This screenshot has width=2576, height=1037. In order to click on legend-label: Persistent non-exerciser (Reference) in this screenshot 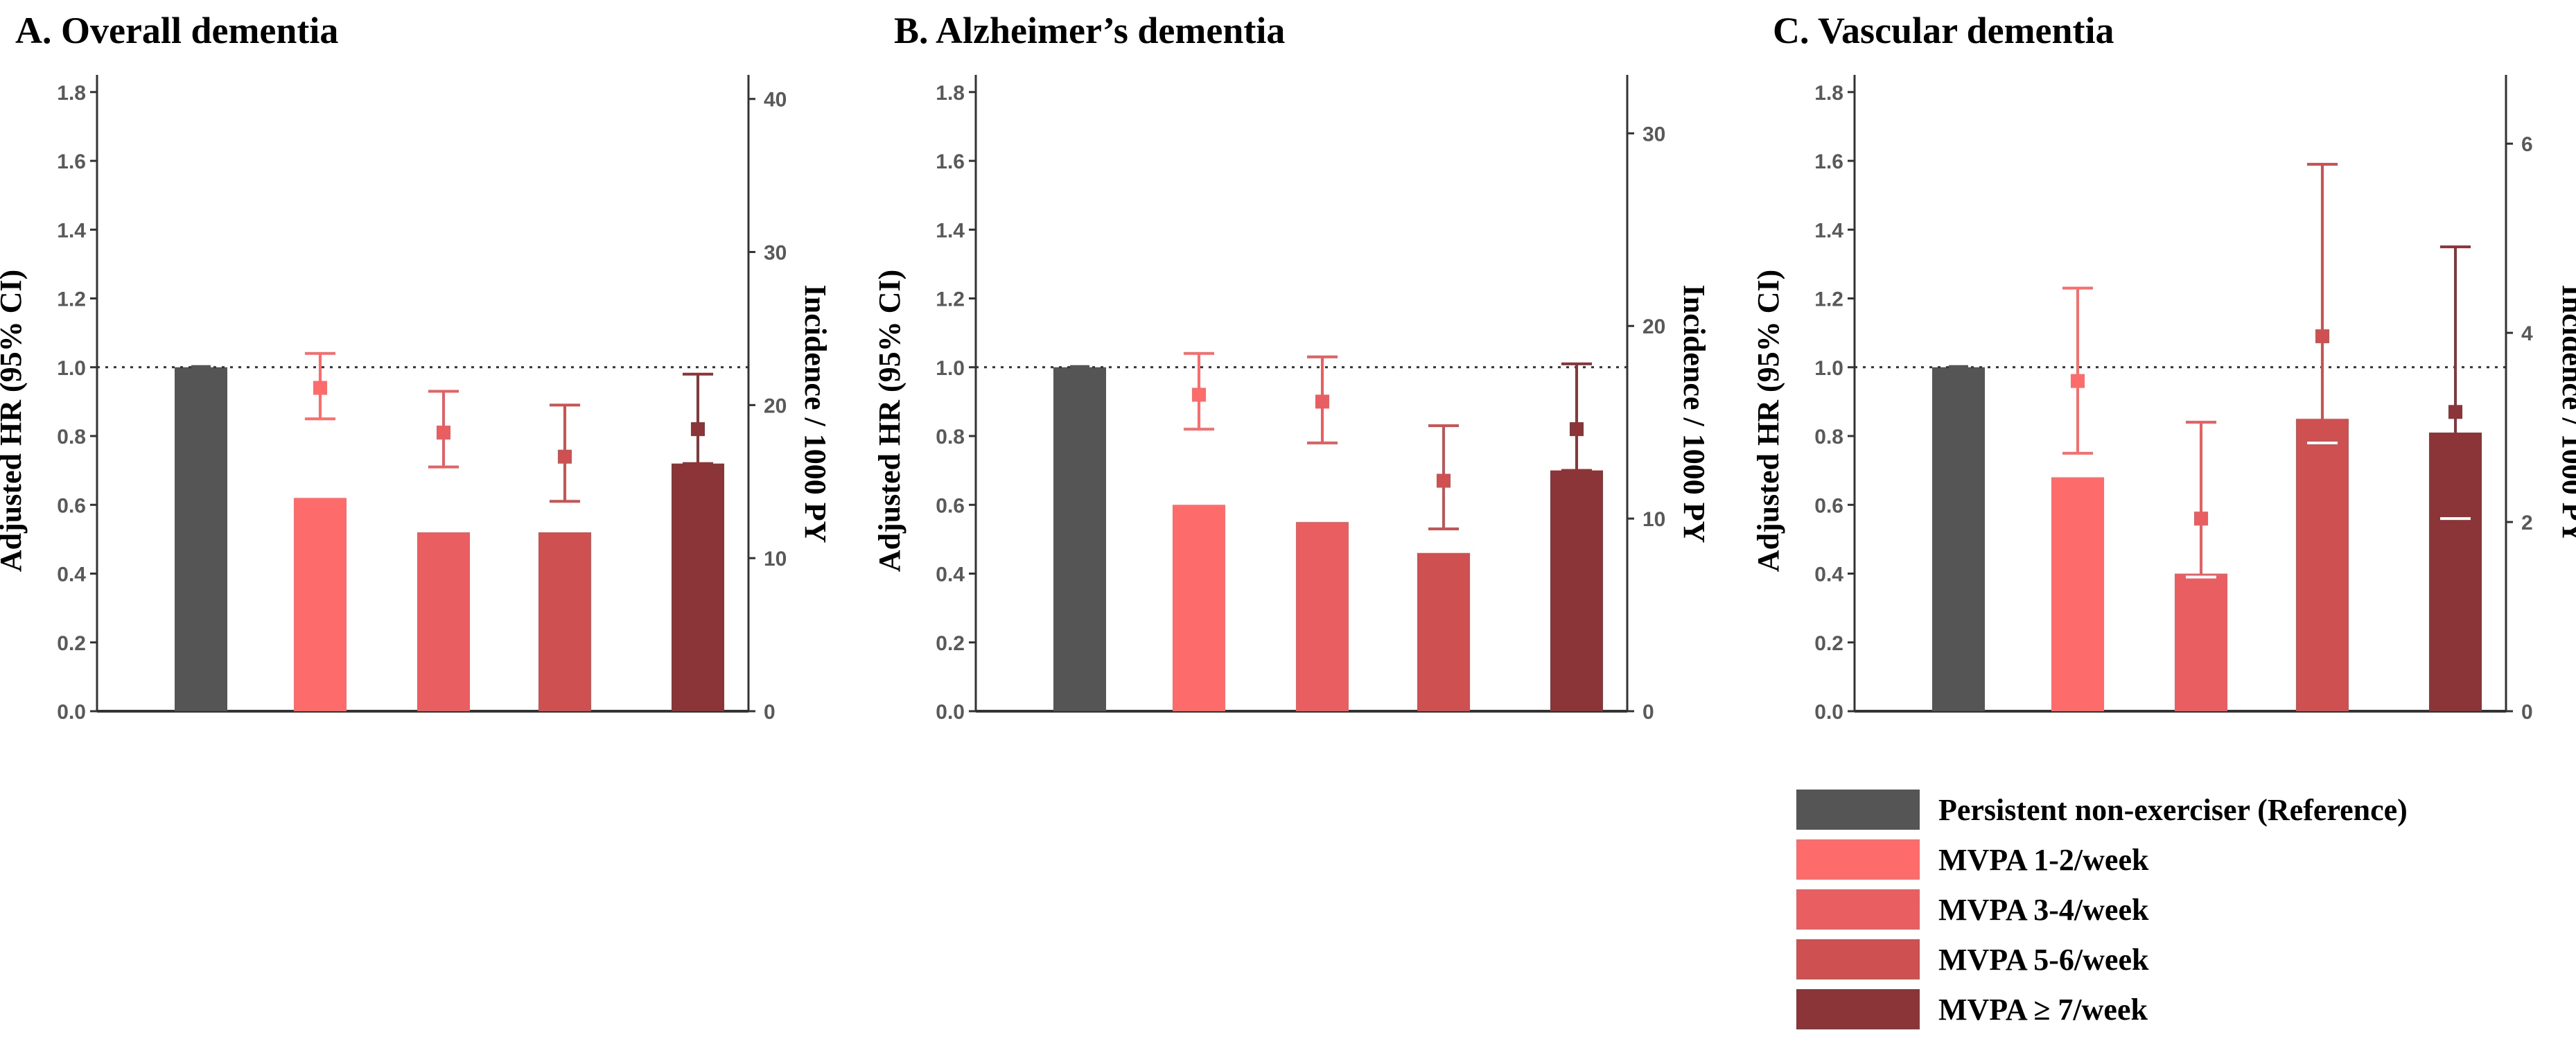, I will do `click(2173, 810)`.